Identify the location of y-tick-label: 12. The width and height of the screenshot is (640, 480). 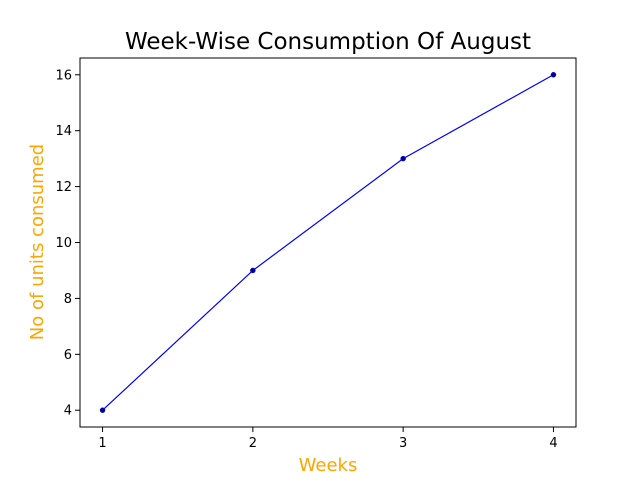
(63, 187).